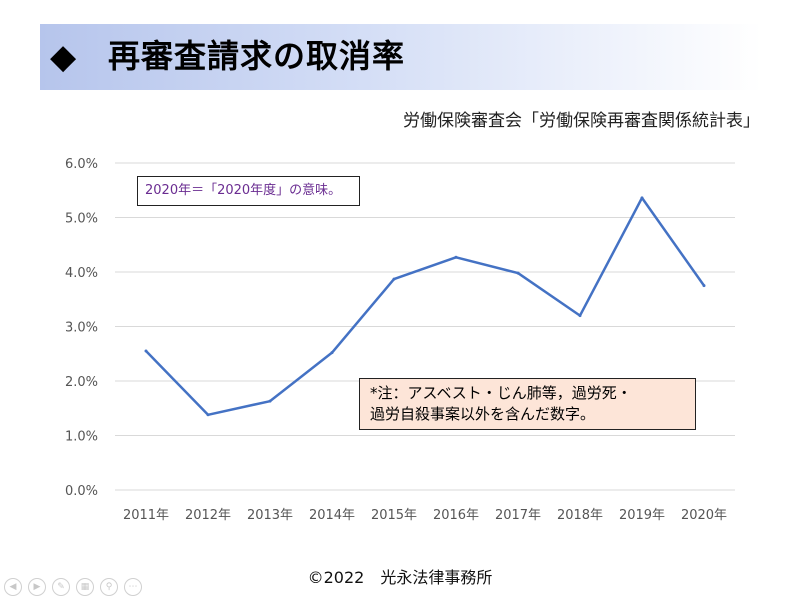 Image resolution: width=800 pixels, height=601 pixels. I want to click on y-tick-label: 6.0%, so click(81, 164).